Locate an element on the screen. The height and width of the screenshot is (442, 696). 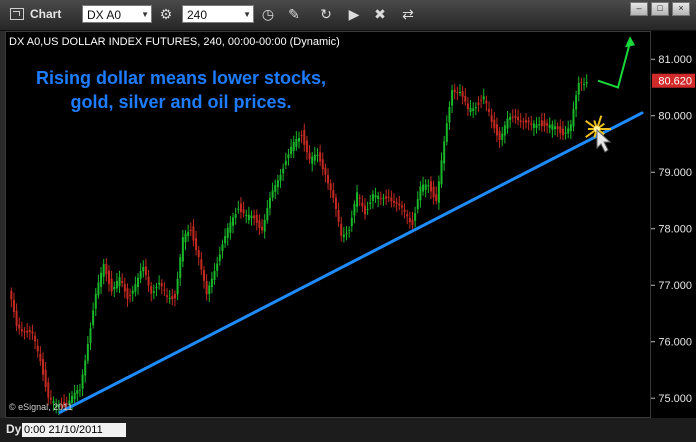
sparkle-center is located at coordinates (597, 129).